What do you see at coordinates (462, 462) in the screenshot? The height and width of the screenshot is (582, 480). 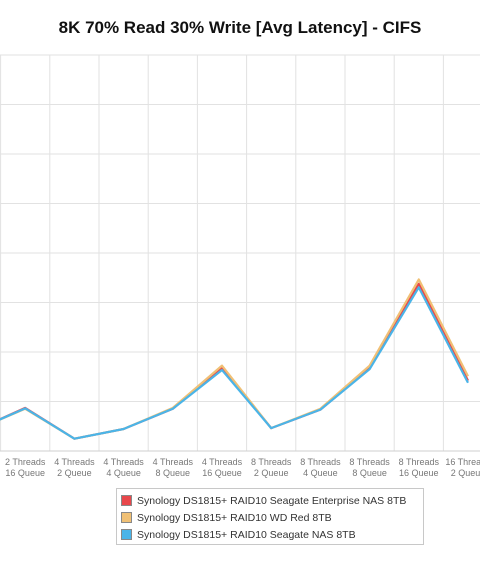 I see `x-tick-label: 16 Threads` at bounding box center [462, 462].